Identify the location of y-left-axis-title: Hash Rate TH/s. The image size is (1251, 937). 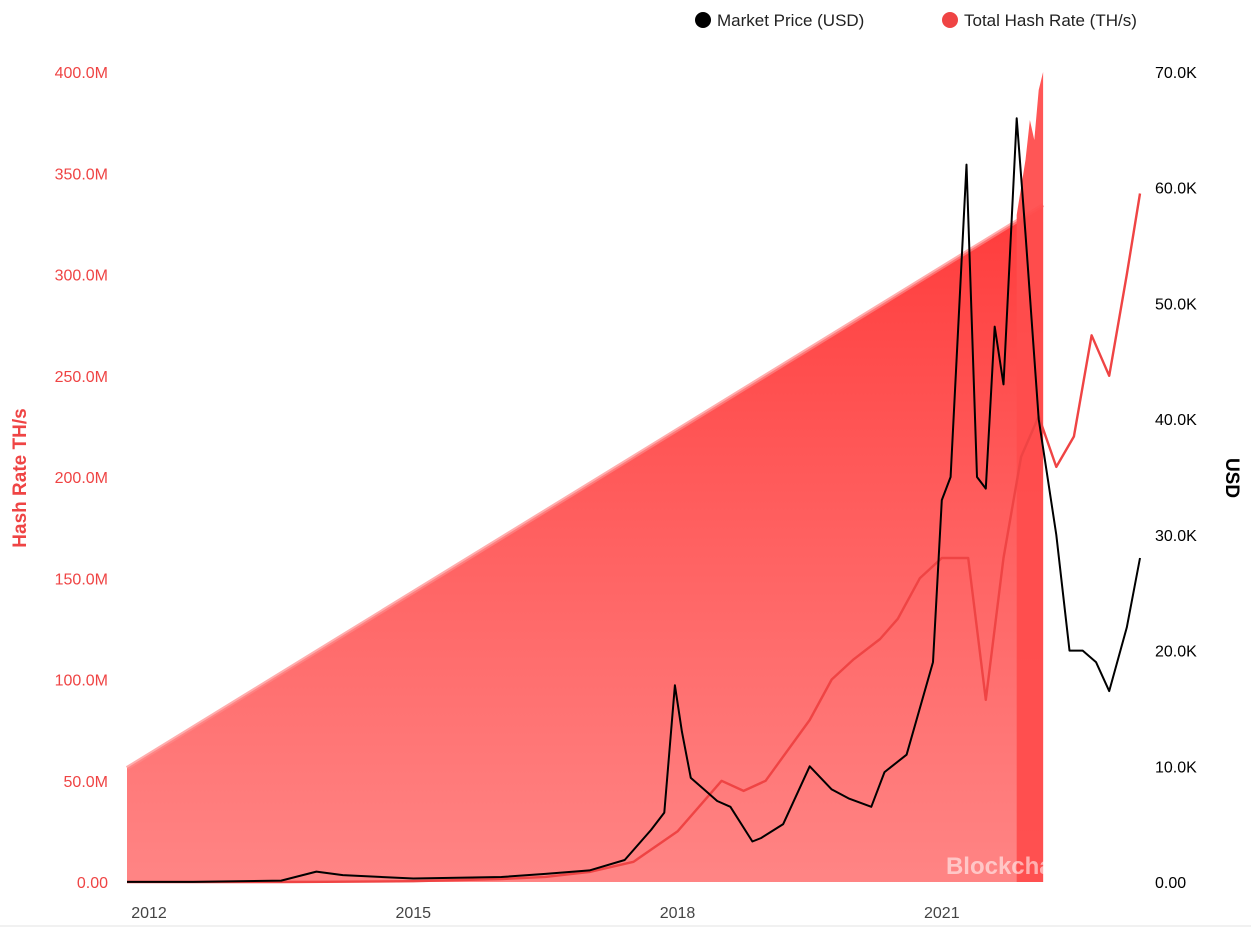
(20, 477).